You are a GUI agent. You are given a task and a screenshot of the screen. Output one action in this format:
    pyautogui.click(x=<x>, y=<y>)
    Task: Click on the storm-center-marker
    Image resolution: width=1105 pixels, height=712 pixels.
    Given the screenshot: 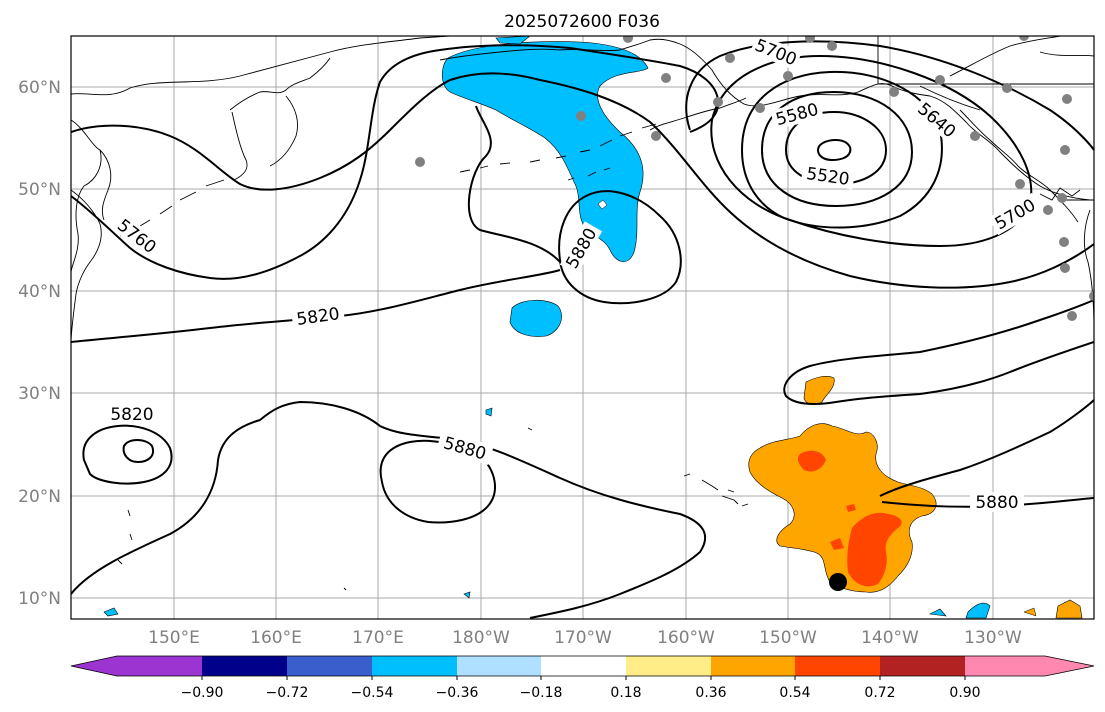 What is the action you would take?
    pyautogui.click(x=838, y=582)
    